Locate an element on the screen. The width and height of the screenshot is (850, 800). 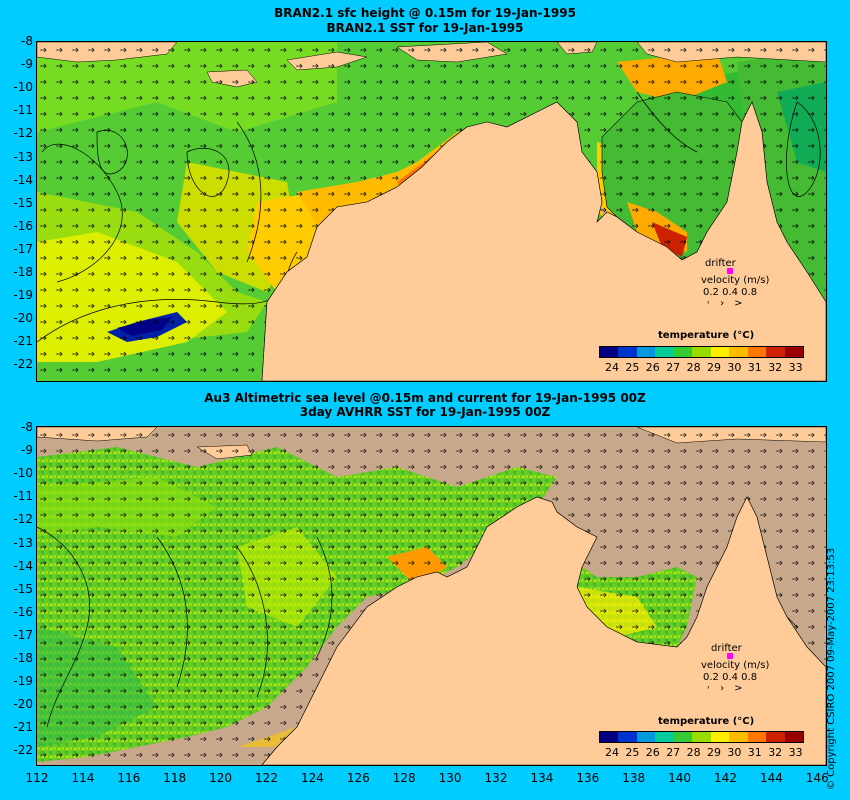
bottom-drifter-marker is located at coordinates (730, 656).